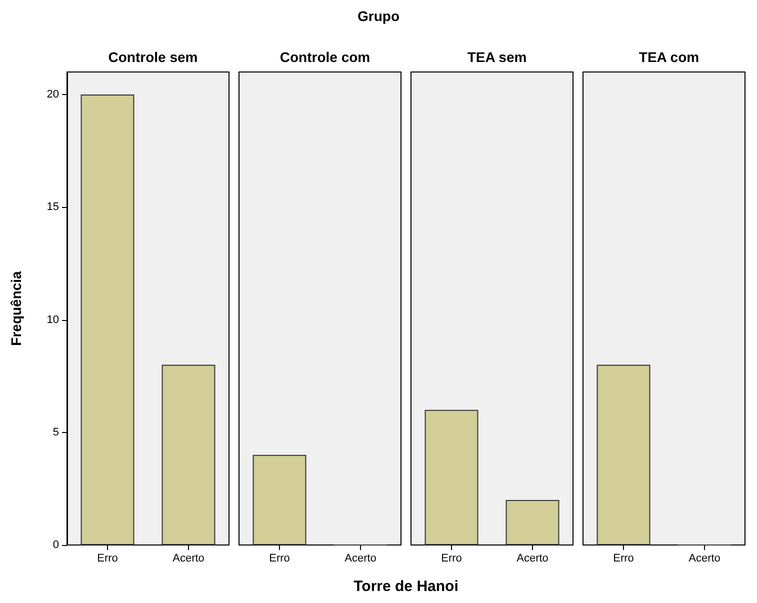 This screenshot has width=757, height=603. Describe the element at coordinates (52, 207) in the screenshot. I see `y-tick-label: 15` at that location.